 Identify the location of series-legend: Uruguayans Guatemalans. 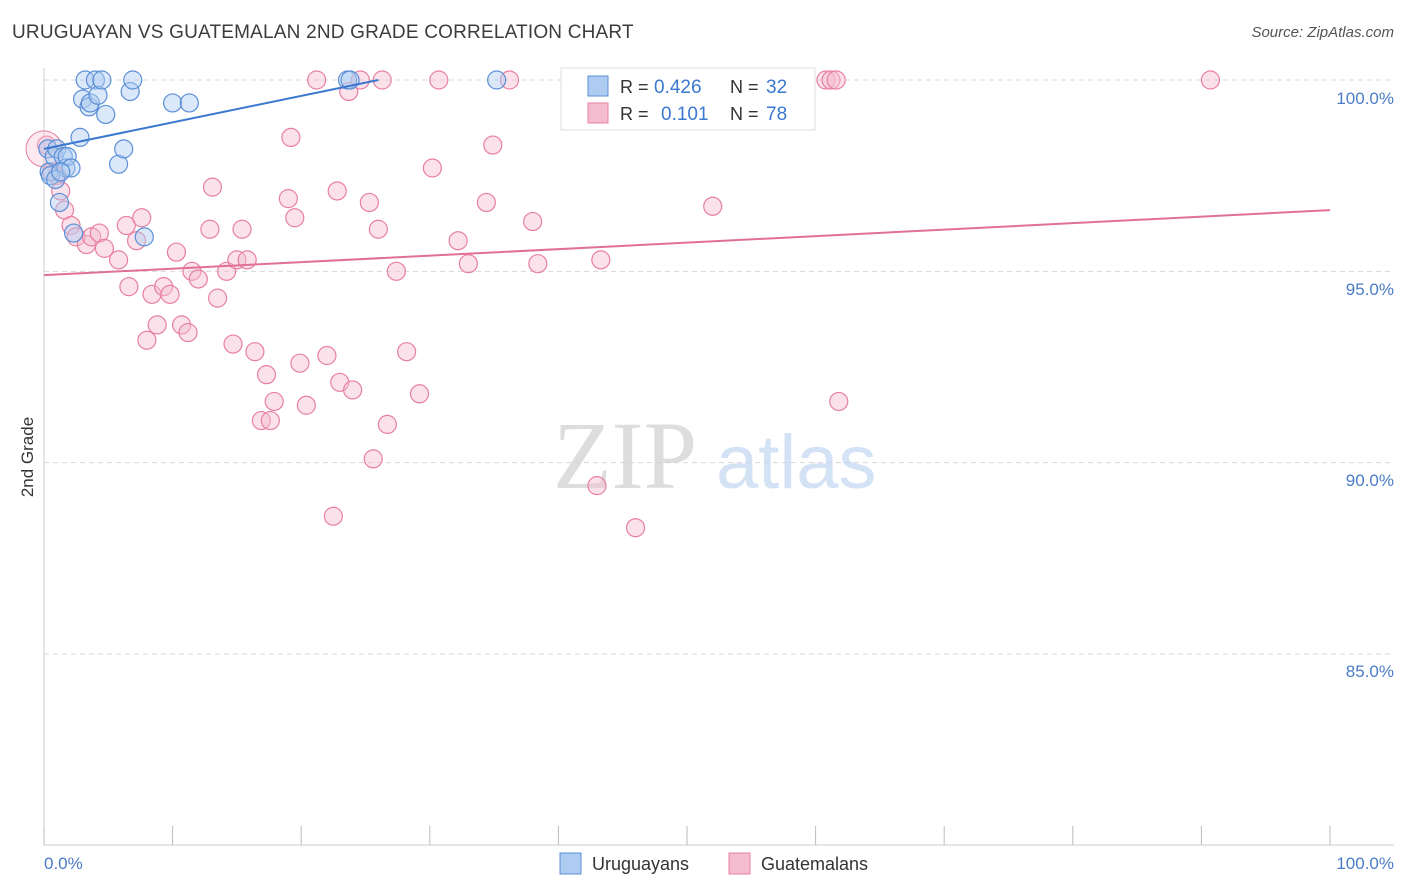
(713, 863).